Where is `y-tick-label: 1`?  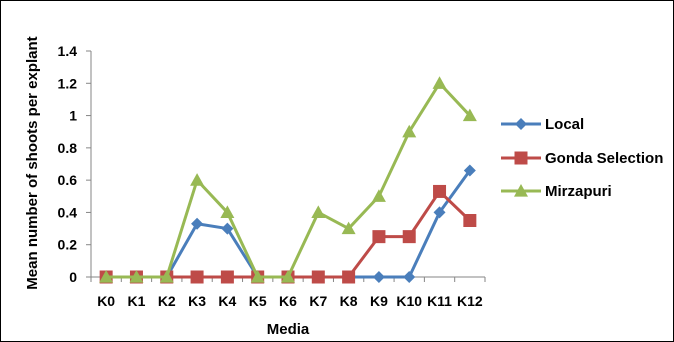 y-tick-label: 1 is located at coordinates (73, 116).